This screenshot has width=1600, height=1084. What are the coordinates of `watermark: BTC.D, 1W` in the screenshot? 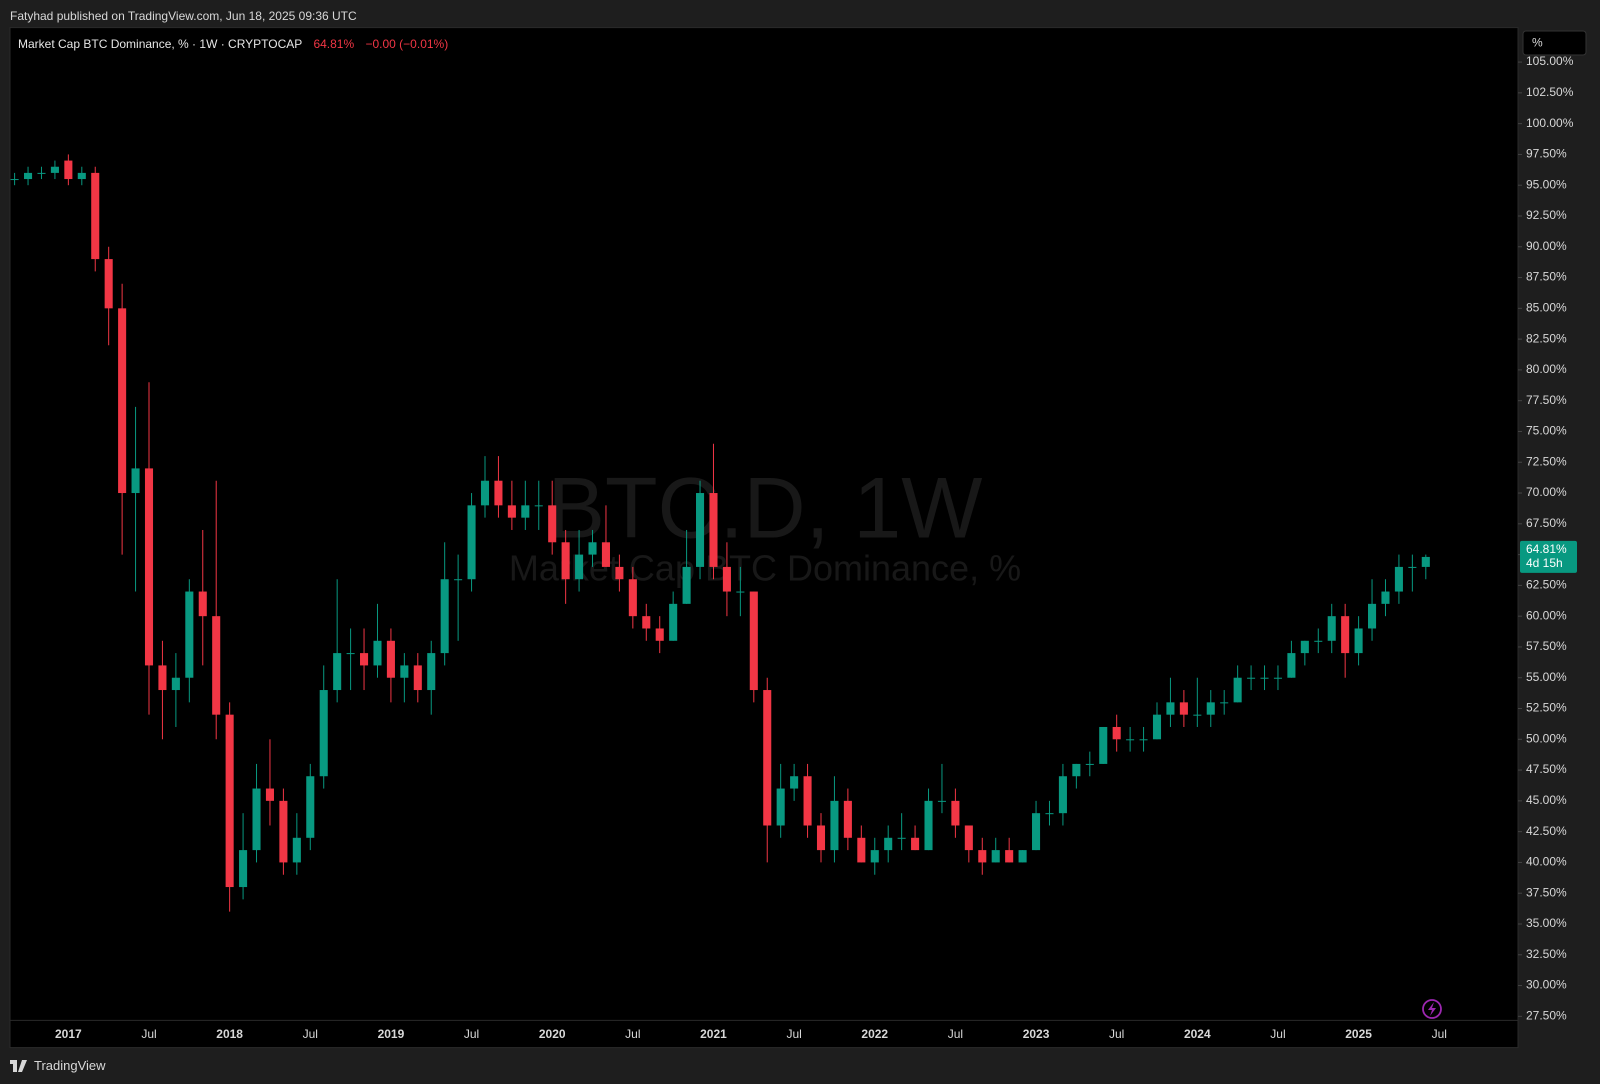 It's located at (765, 509).